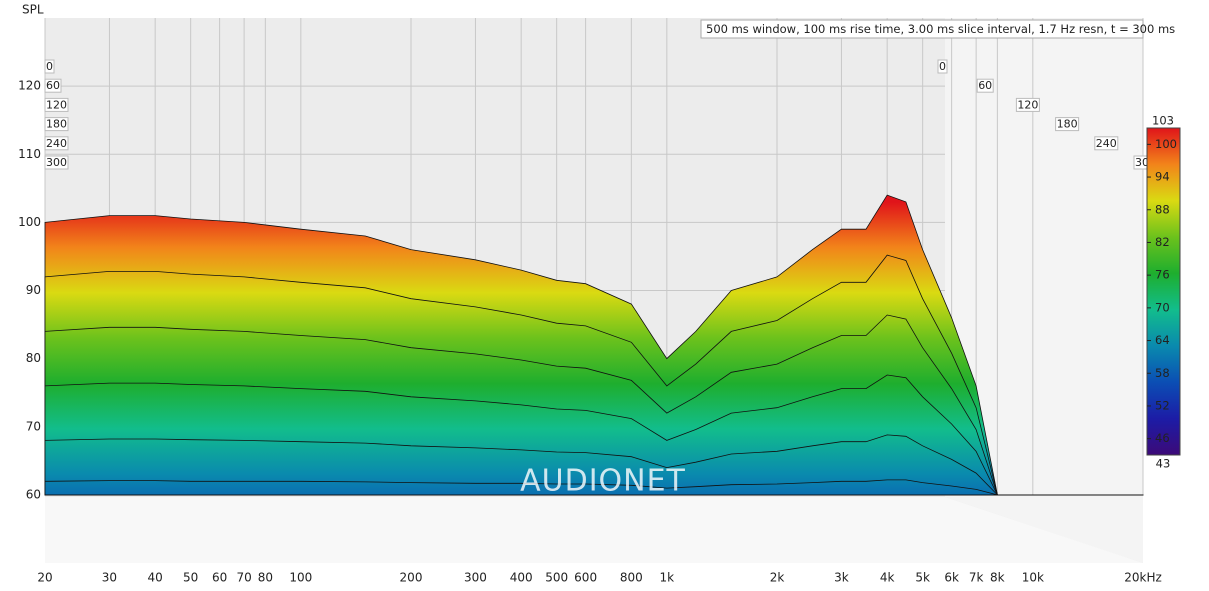 The height and width of the screenshot is (591, 1209). I want to click on x-tick-label: 80, so click(265, 578).